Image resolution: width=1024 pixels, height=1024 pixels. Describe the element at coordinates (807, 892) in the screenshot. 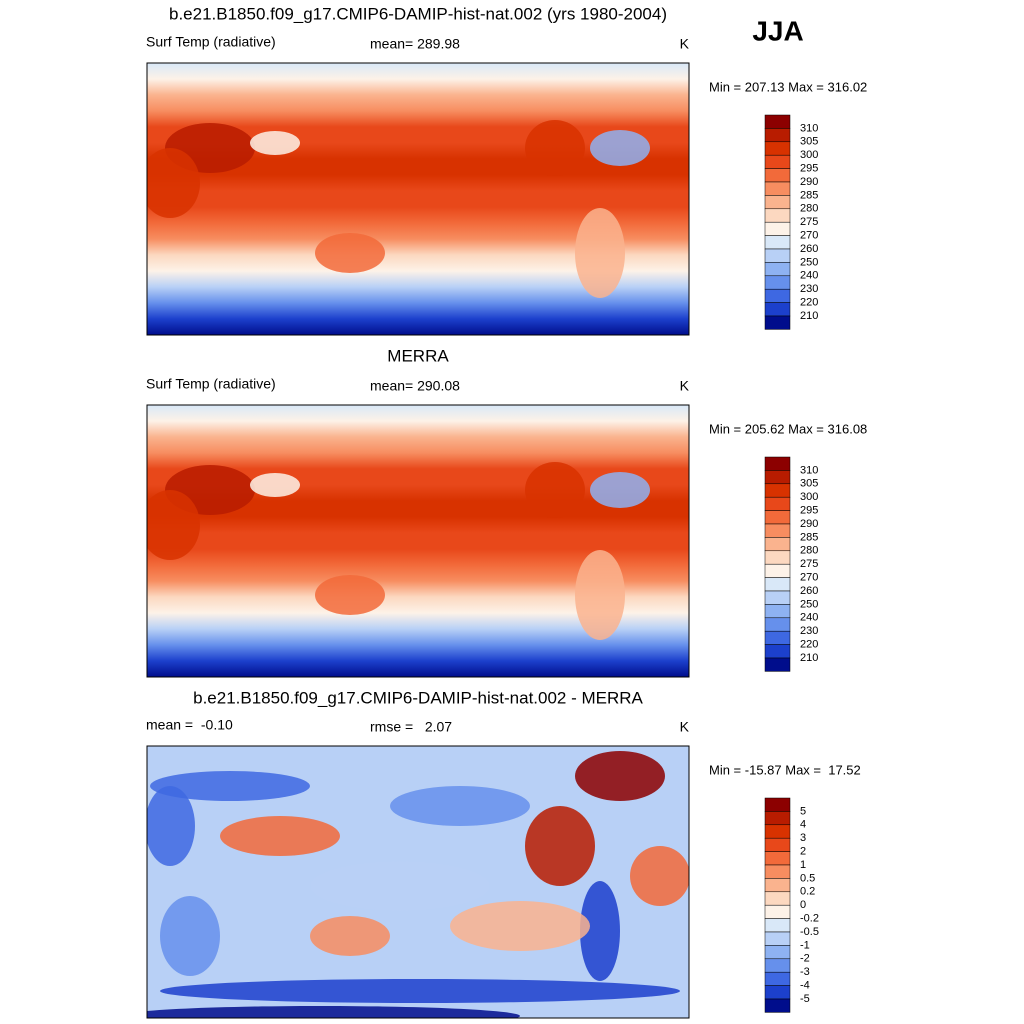

I see `colorbar-label: 0.2` at that location.